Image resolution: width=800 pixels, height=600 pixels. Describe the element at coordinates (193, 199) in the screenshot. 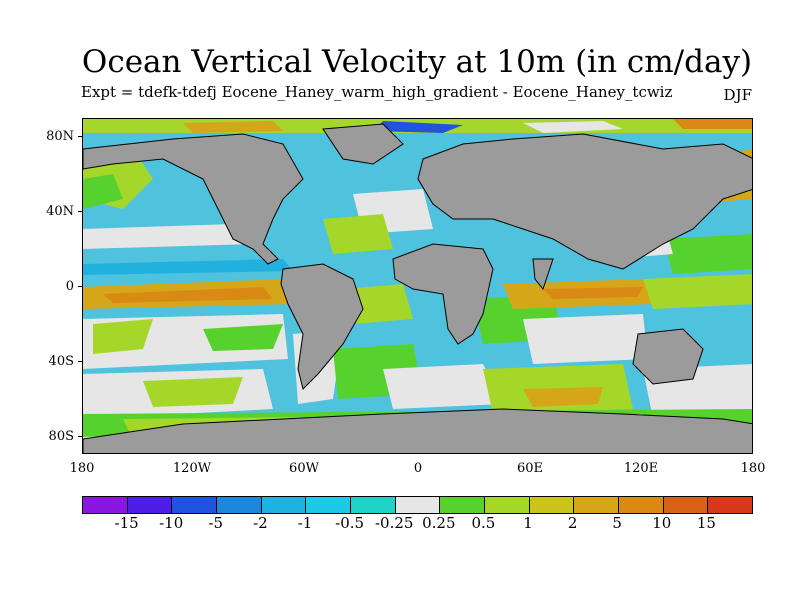

I see `north-america` at that location.